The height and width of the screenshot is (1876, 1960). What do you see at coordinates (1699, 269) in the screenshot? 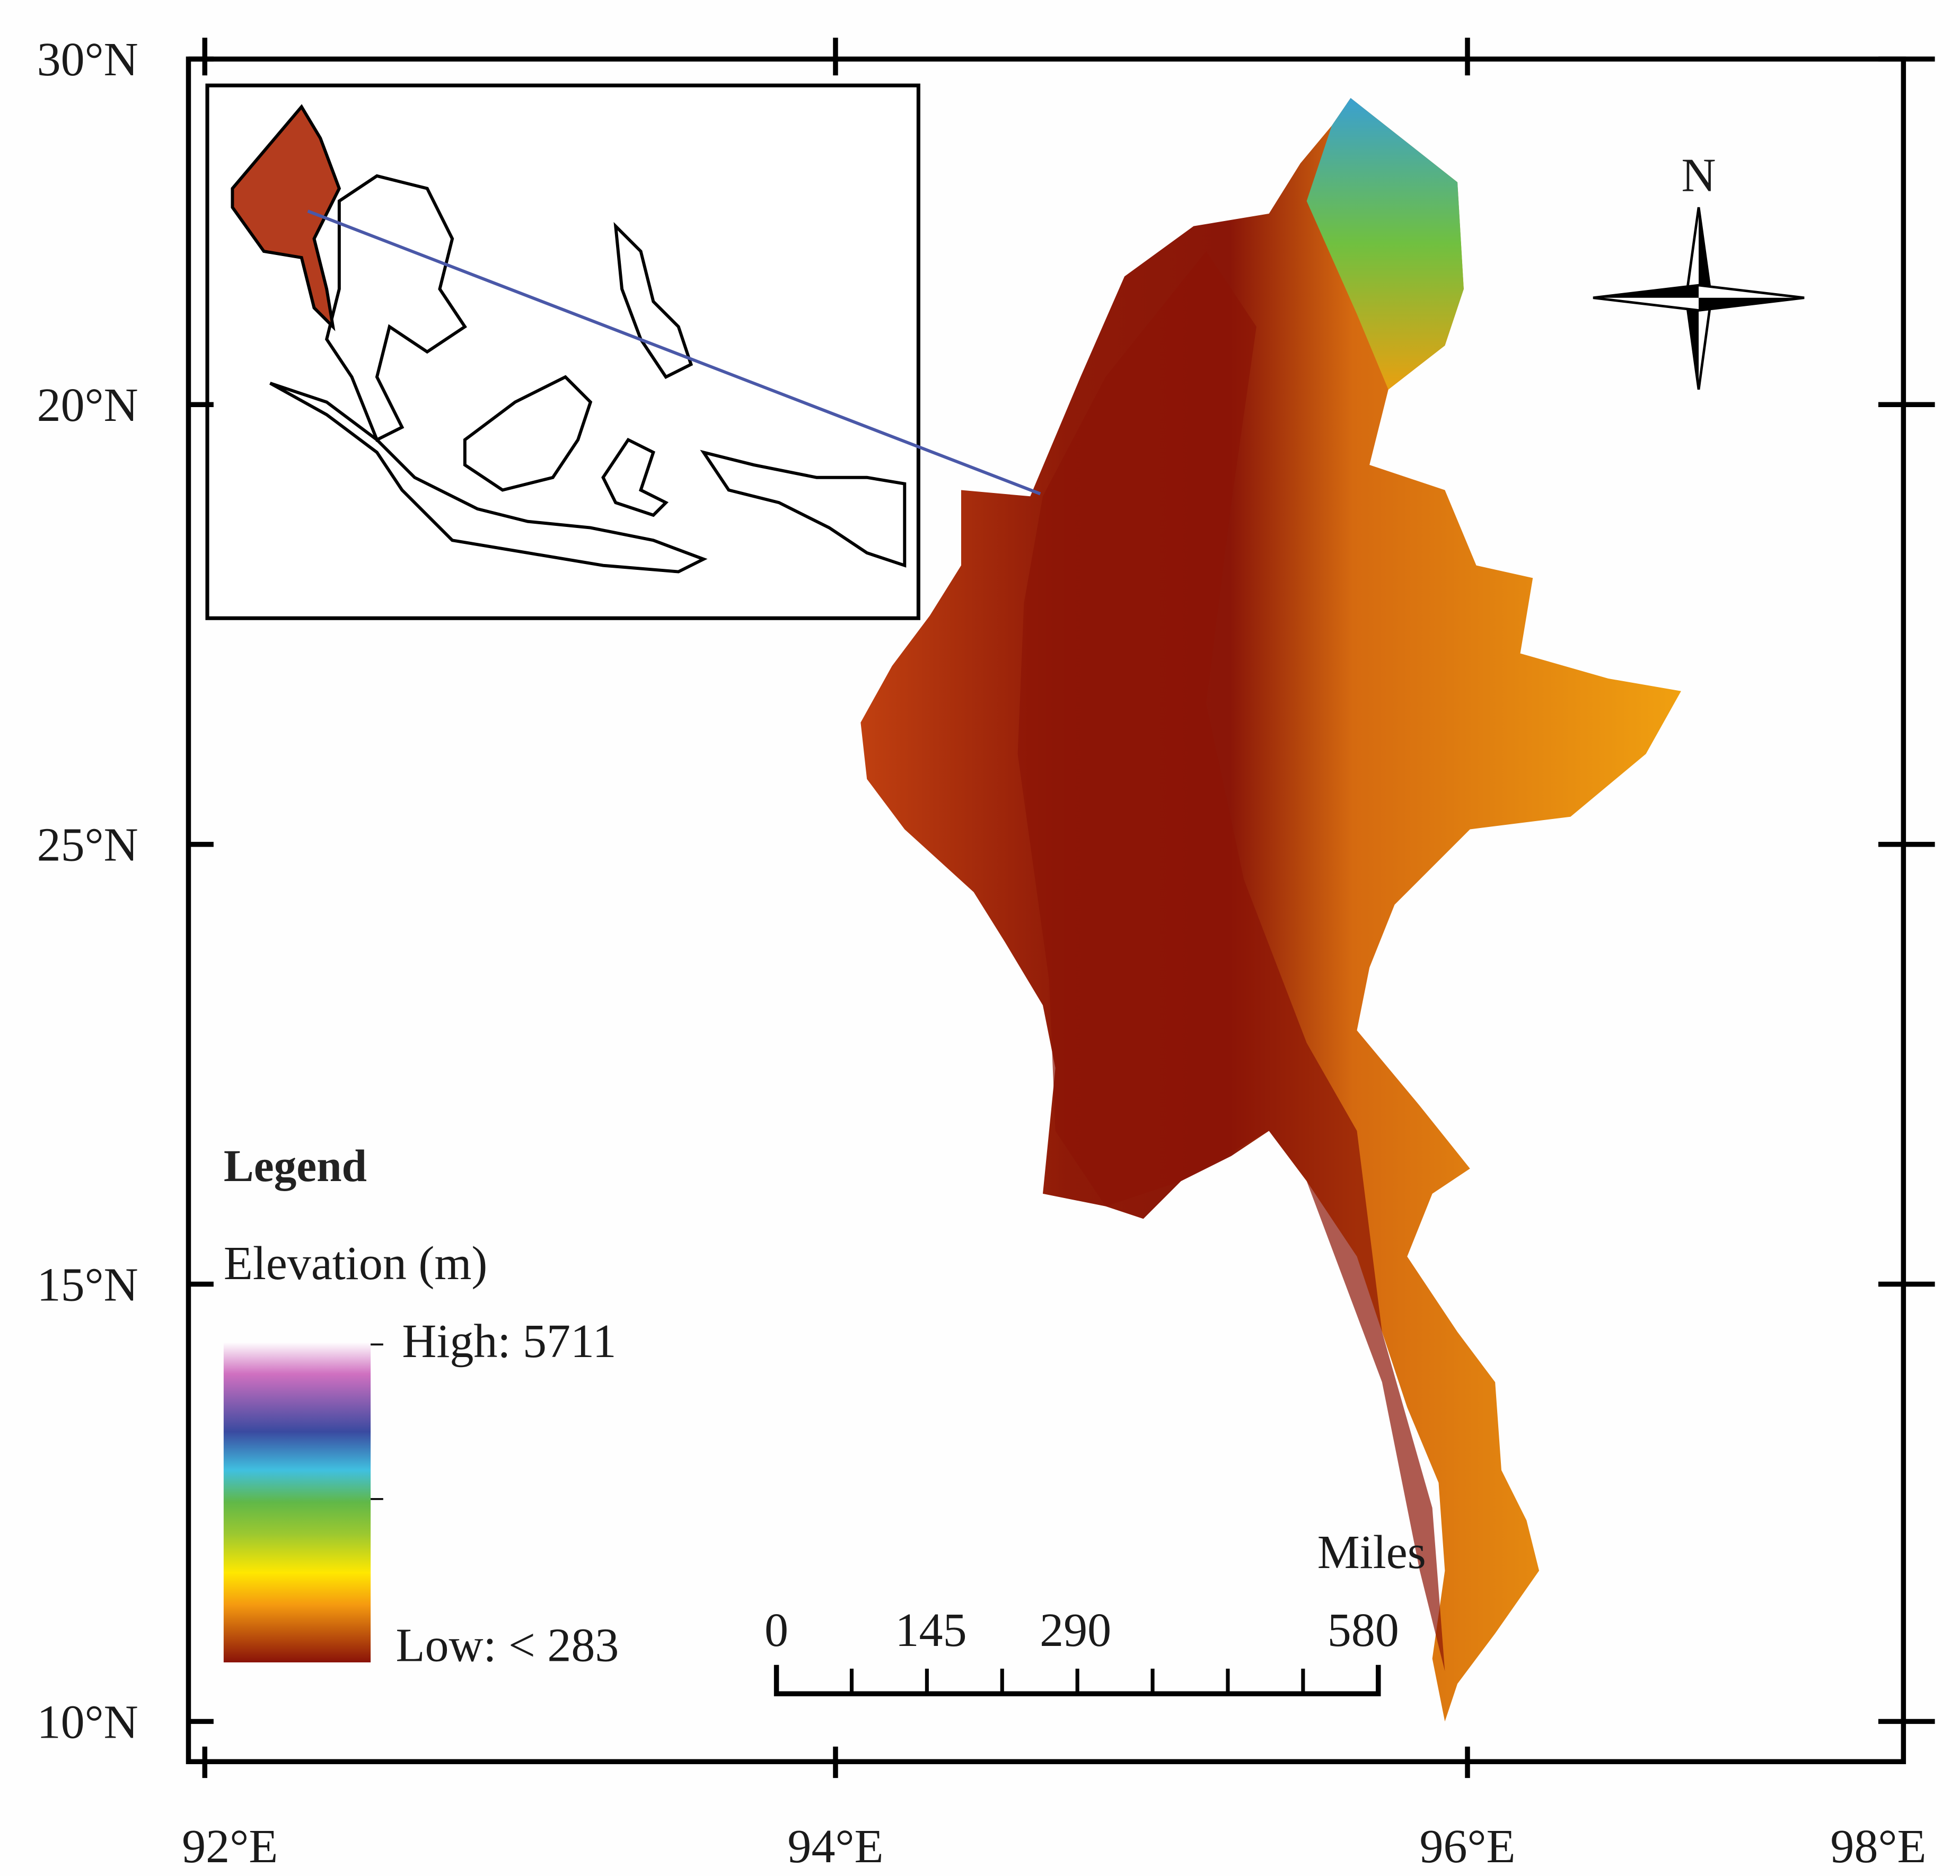
I see `north-arrow: N` at bounding box center [1699, 269].